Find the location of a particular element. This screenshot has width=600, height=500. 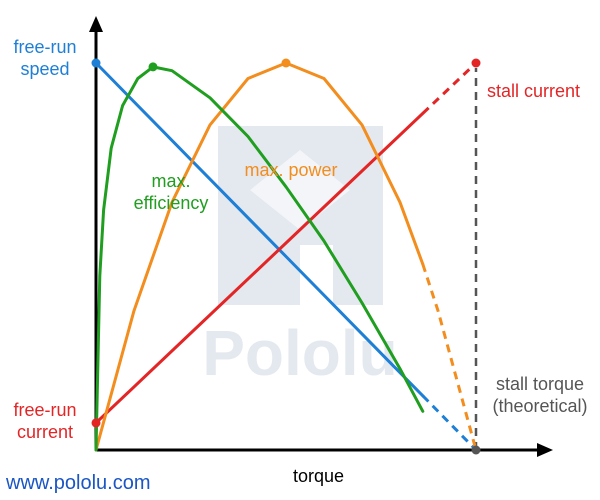

stall-current-label: stall current is located at coordinates (534, 91).